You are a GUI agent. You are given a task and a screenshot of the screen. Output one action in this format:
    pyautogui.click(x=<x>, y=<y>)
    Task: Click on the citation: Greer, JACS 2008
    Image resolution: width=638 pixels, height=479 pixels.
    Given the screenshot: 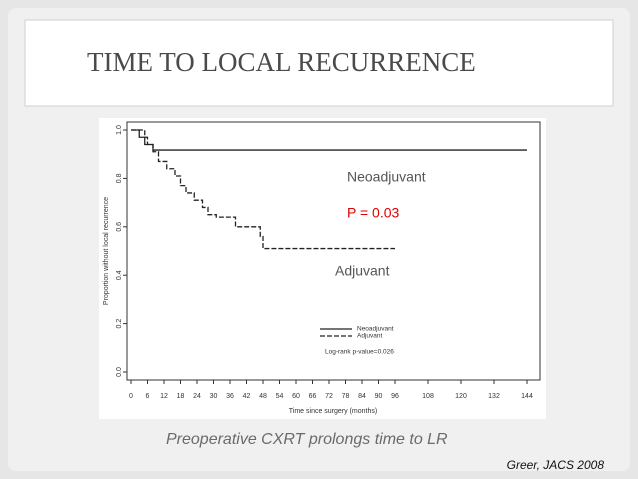 What is the action you would take?
    pyautogui.click(x=556, y=465)
    